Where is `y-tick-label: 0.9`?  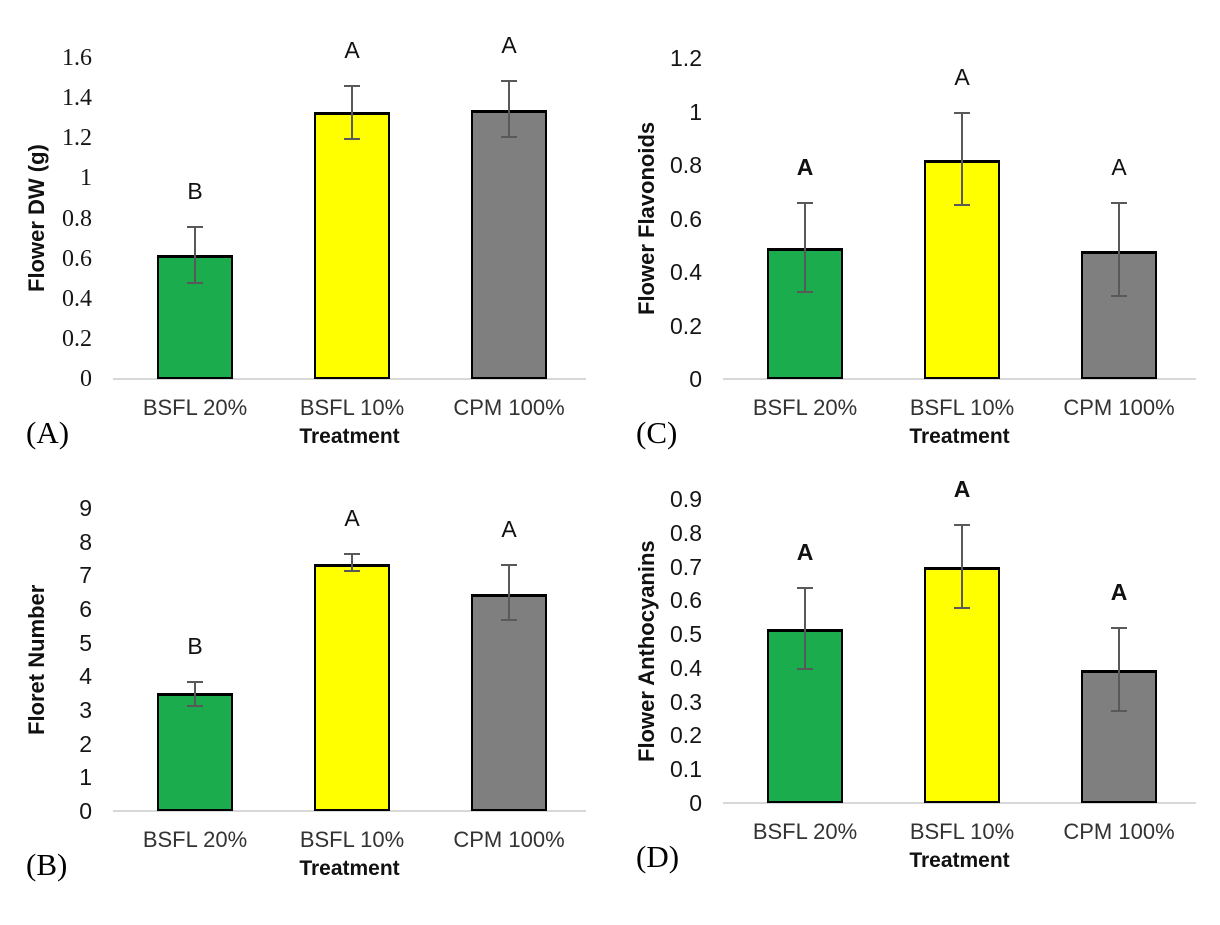 y-tick-label: 0.9 is located at coordinates (686, 499).